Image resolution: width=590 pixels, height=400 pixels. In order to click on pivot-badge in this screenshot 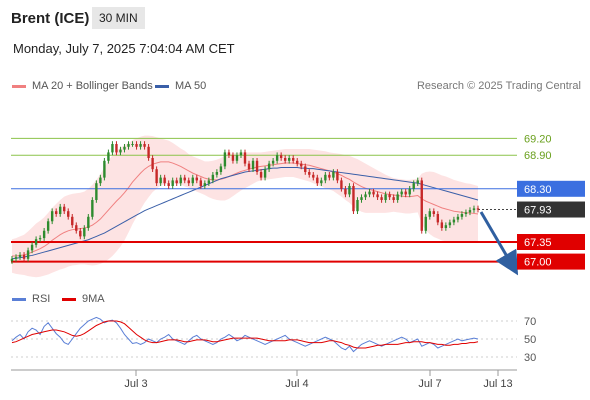, I will do `click(551, 188)`.